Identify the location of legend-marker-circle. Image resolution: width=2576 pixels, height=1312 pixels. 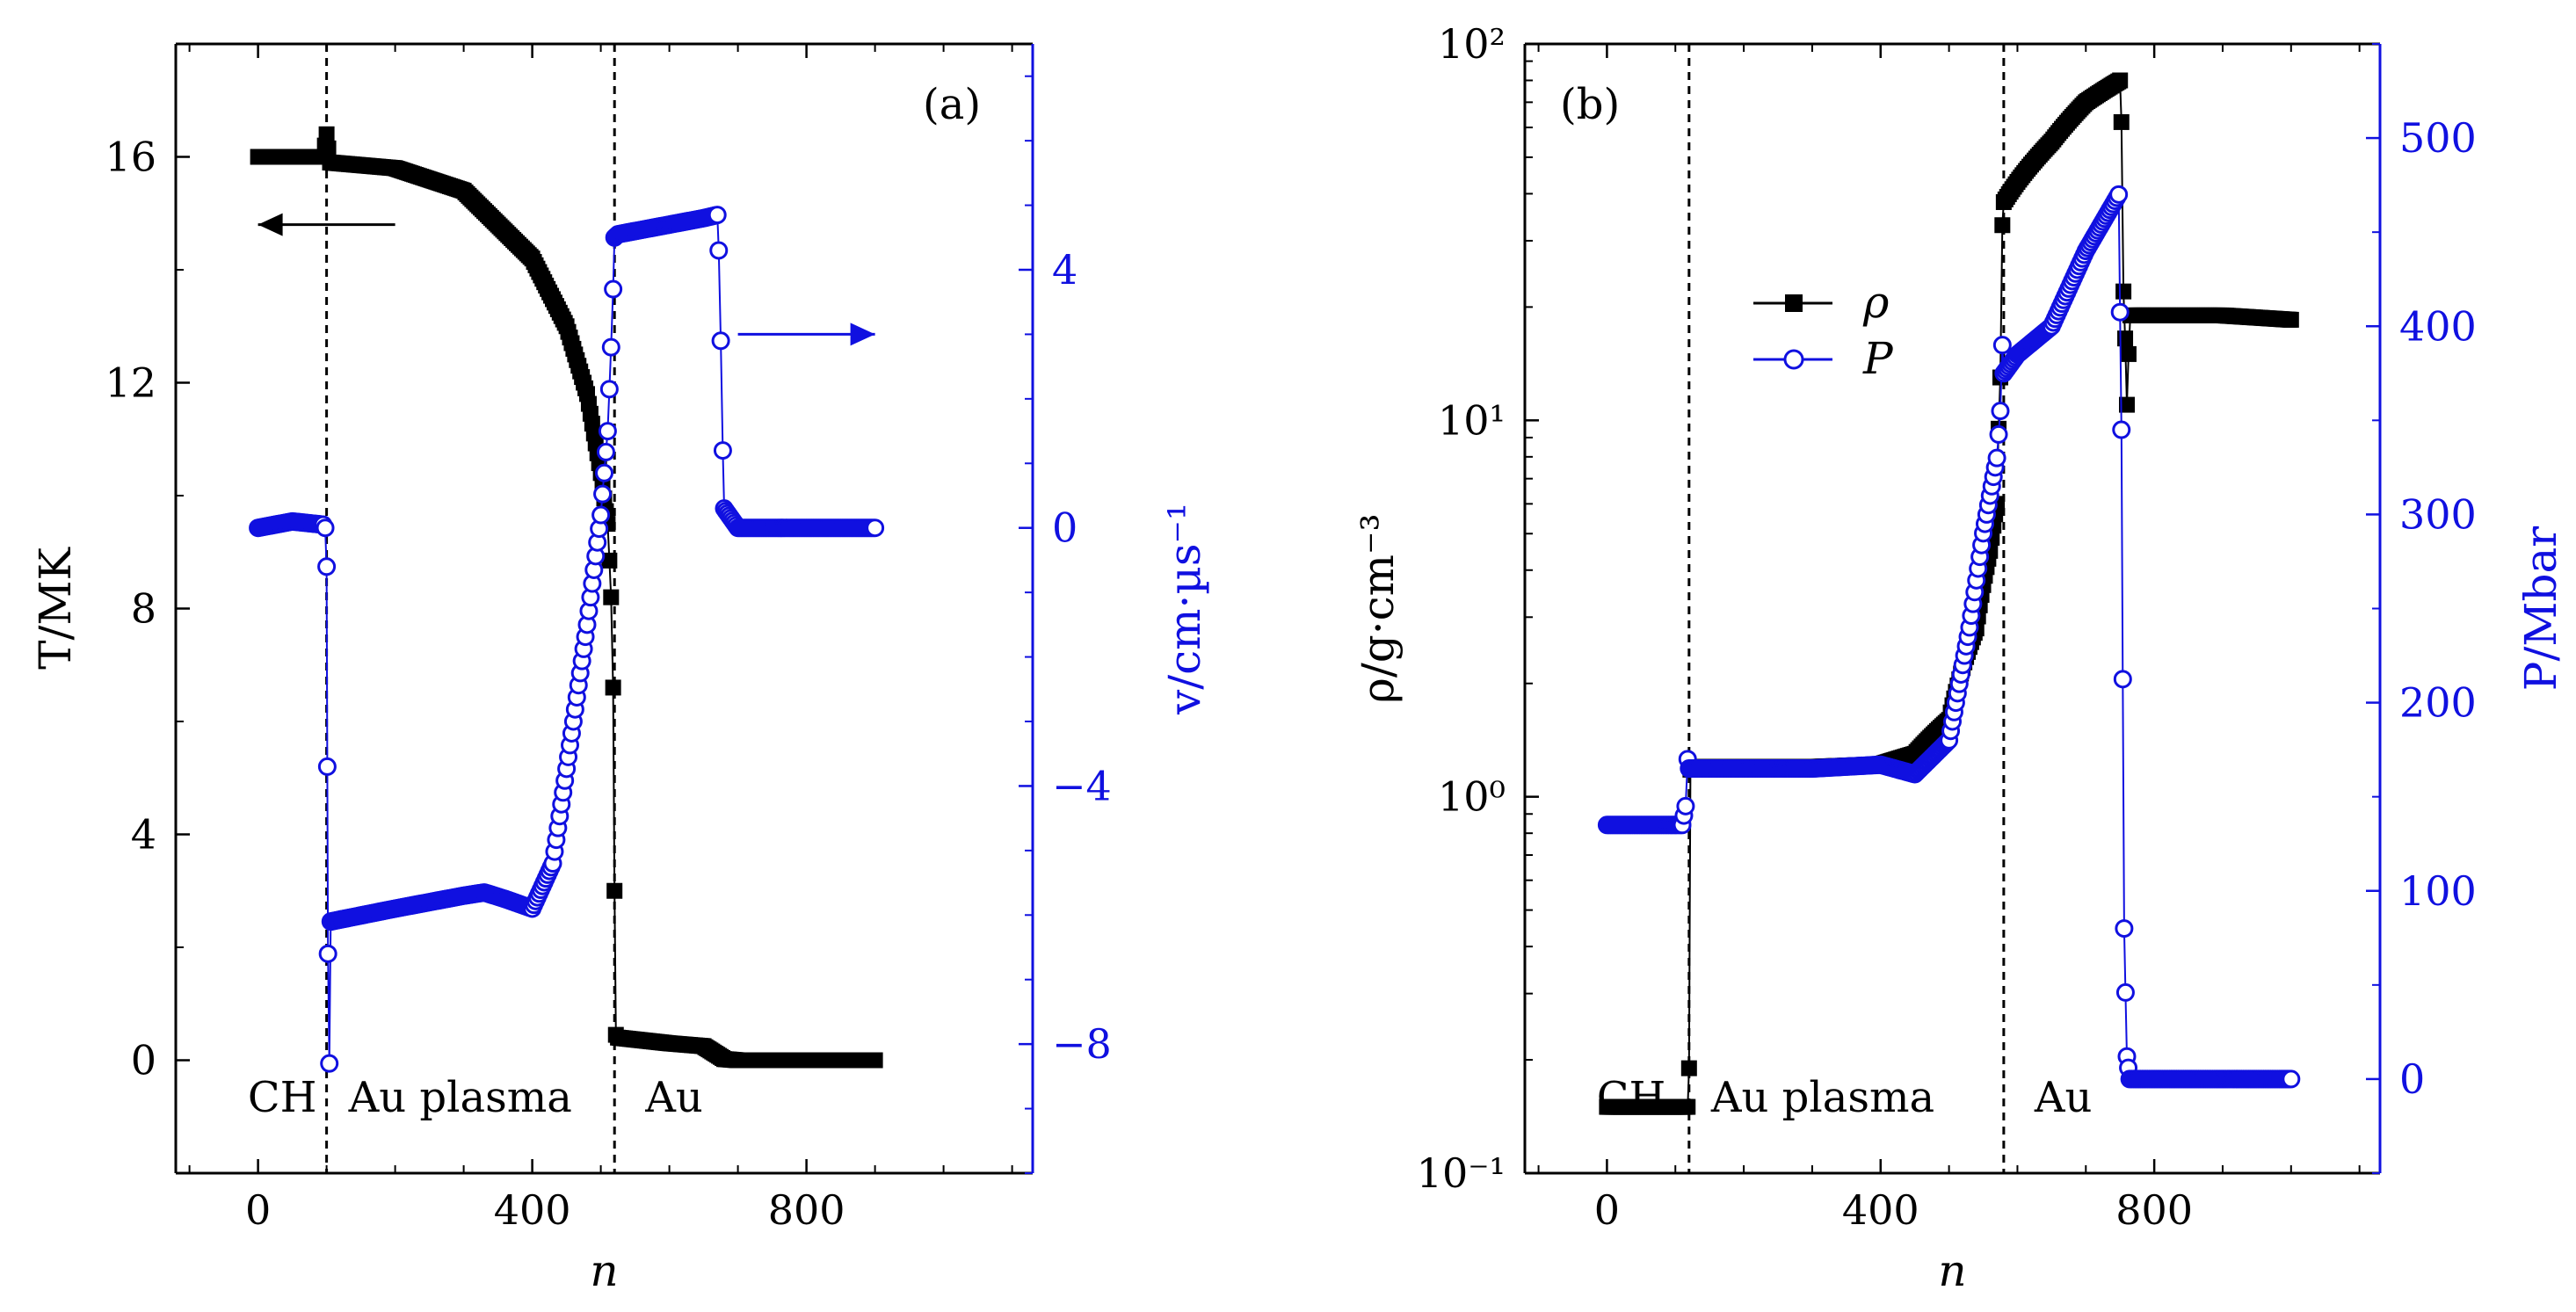
(1793, 359).